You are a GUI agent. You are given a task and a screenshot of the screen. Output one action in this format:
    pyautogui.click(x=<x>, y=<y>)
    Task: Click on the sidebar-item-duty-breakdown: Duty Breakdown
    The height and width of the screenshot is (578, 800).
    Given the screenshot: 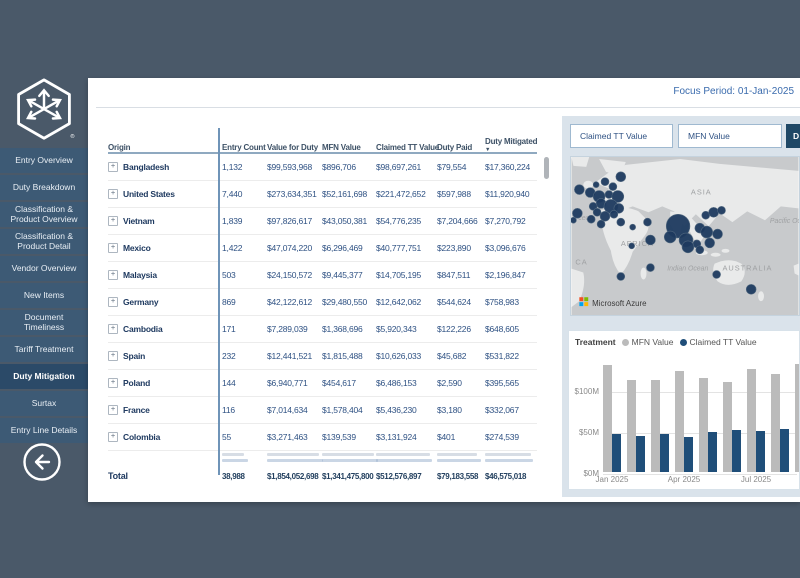 What is the action you would take?
    pyautogui.click(x=44, y=187)
    